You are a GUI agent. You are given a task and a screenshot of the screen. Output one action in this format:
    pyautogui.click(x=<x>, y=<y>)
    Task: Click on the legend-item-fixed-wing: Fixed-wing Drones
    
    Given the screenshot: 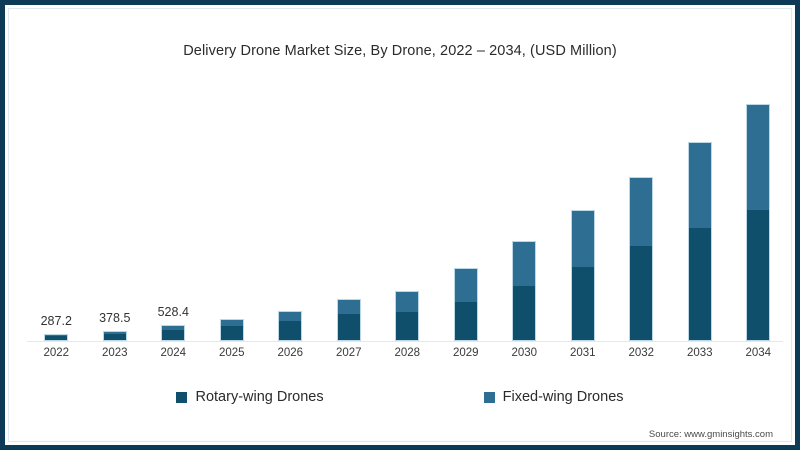 What is the action you would take?
    pyautogui.click(x=553, y=397)
    